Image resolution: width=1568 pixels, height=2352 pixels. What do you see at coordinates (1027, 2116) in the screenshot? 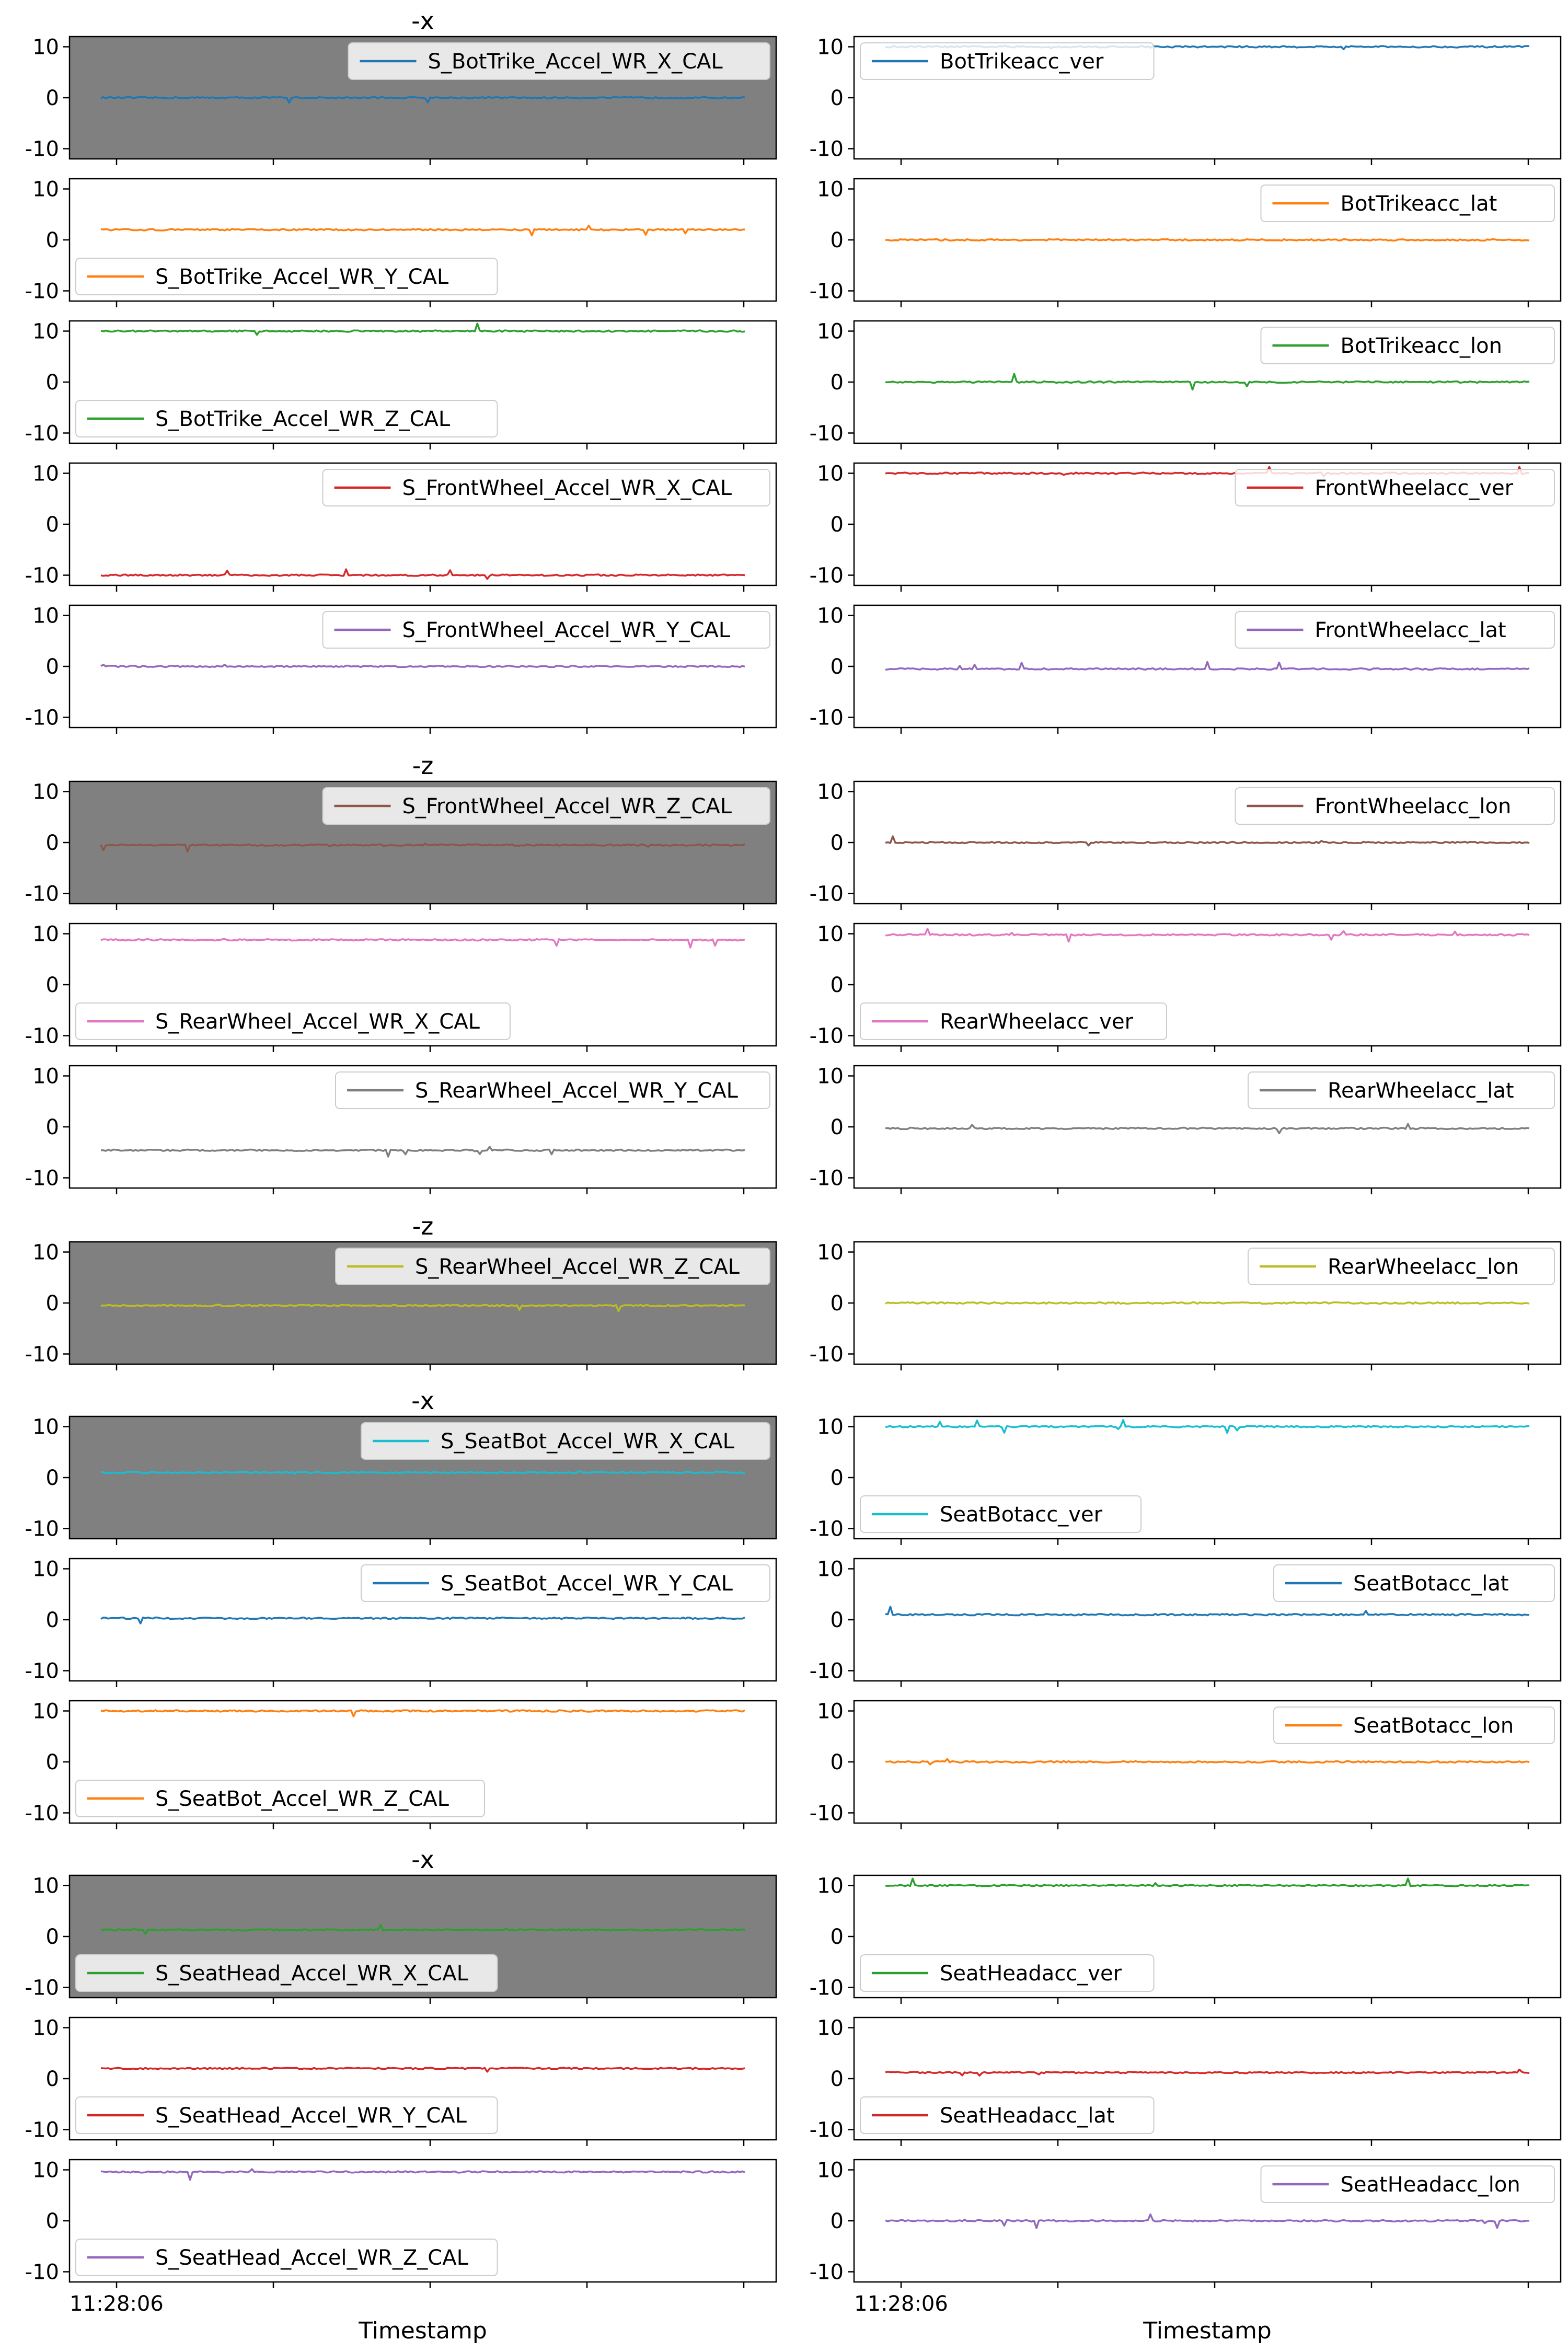
I see `legend-label: SeatHeadacc_lat` at bounding box center [1027, 2116].